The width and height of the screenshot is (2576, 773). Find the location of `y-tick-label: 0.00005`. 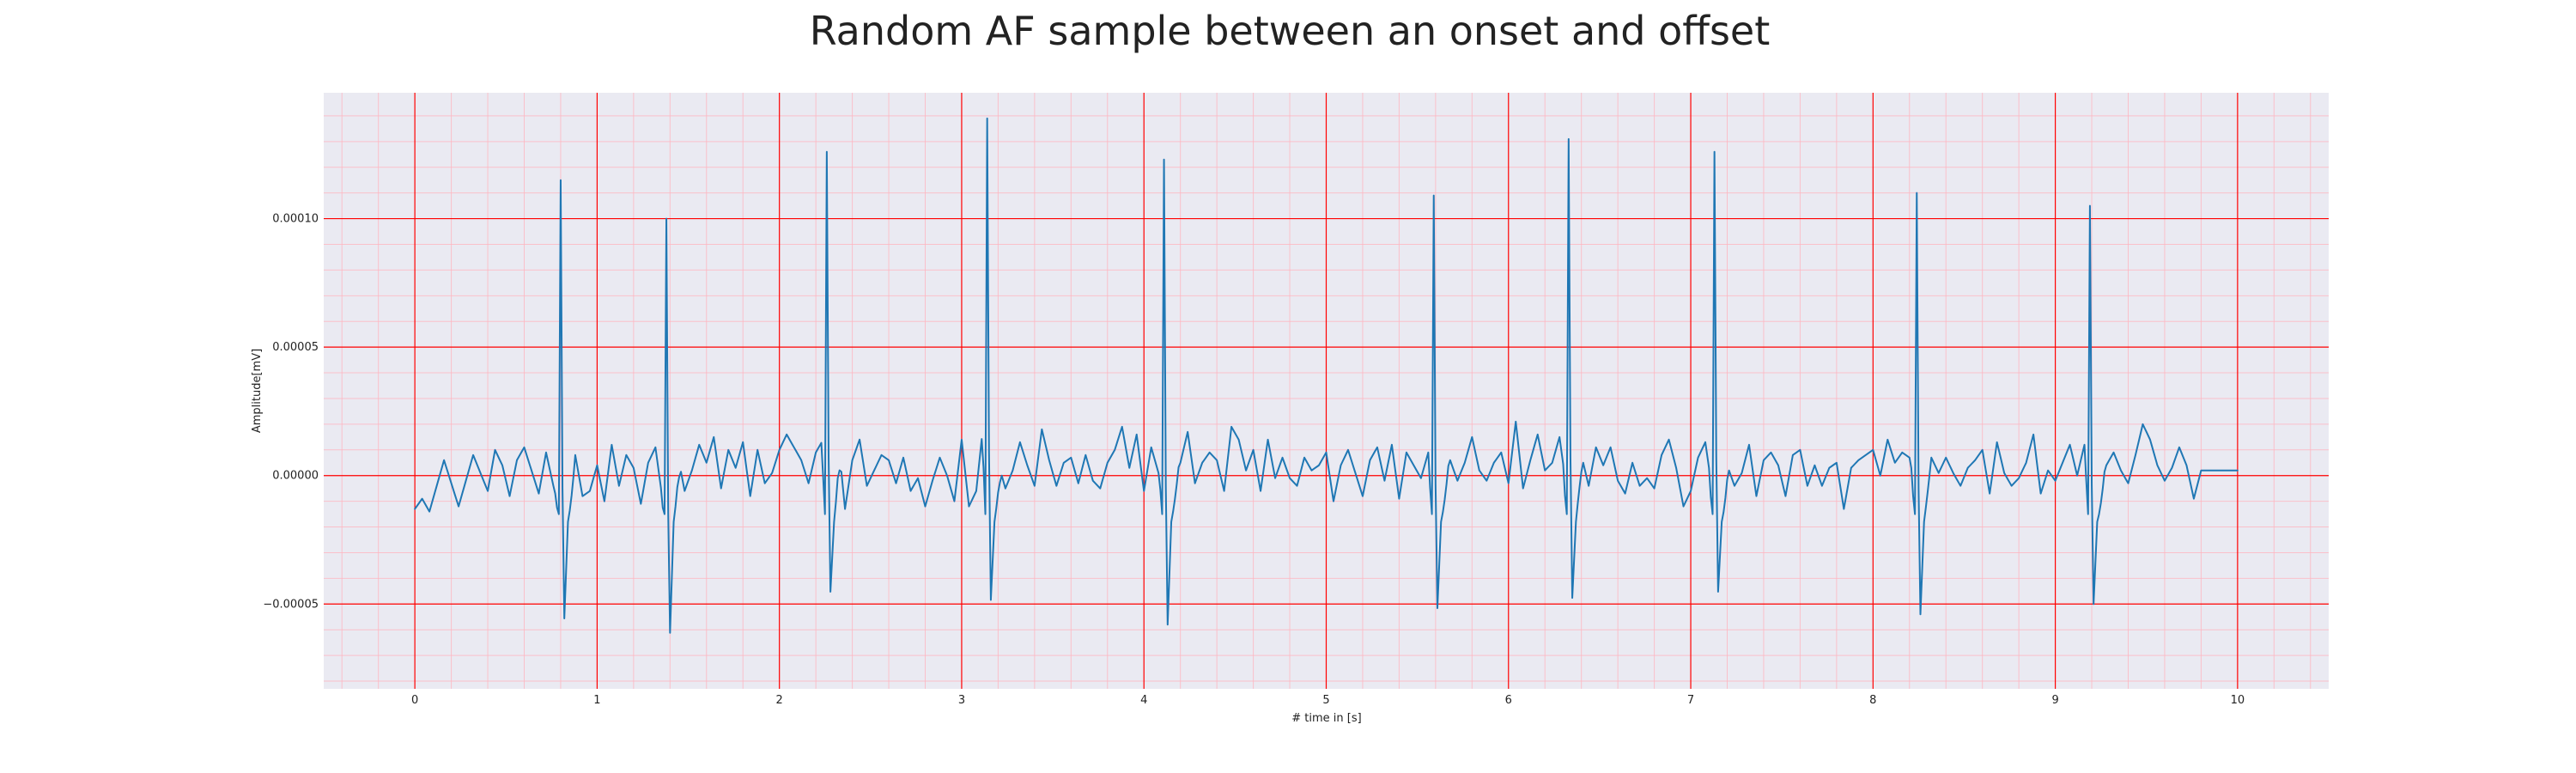

y-tick-label: 0.00005 is located at coordinates (295, 347).